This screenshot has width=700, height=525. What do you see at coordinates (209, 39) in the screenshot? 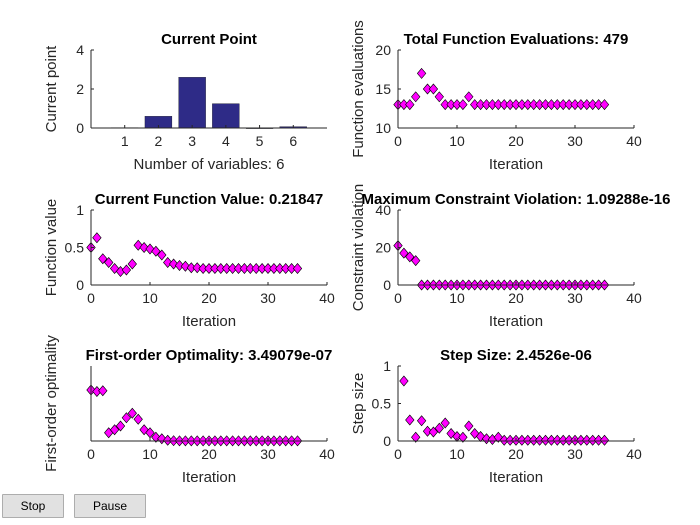
I see `chart-title: Current Point` at bounding box center [209, 39].